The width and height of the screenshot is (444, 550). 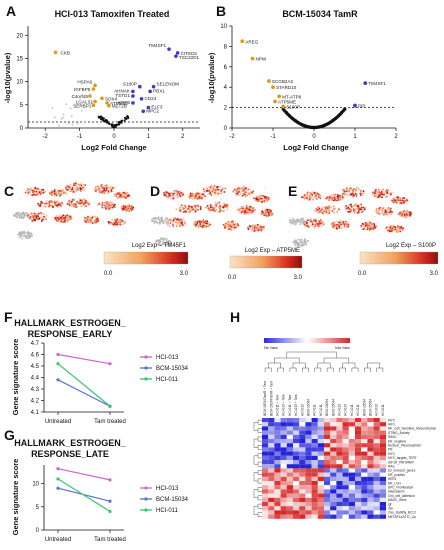 I want to click on heatmap-grid, so click(x=324, y=468).